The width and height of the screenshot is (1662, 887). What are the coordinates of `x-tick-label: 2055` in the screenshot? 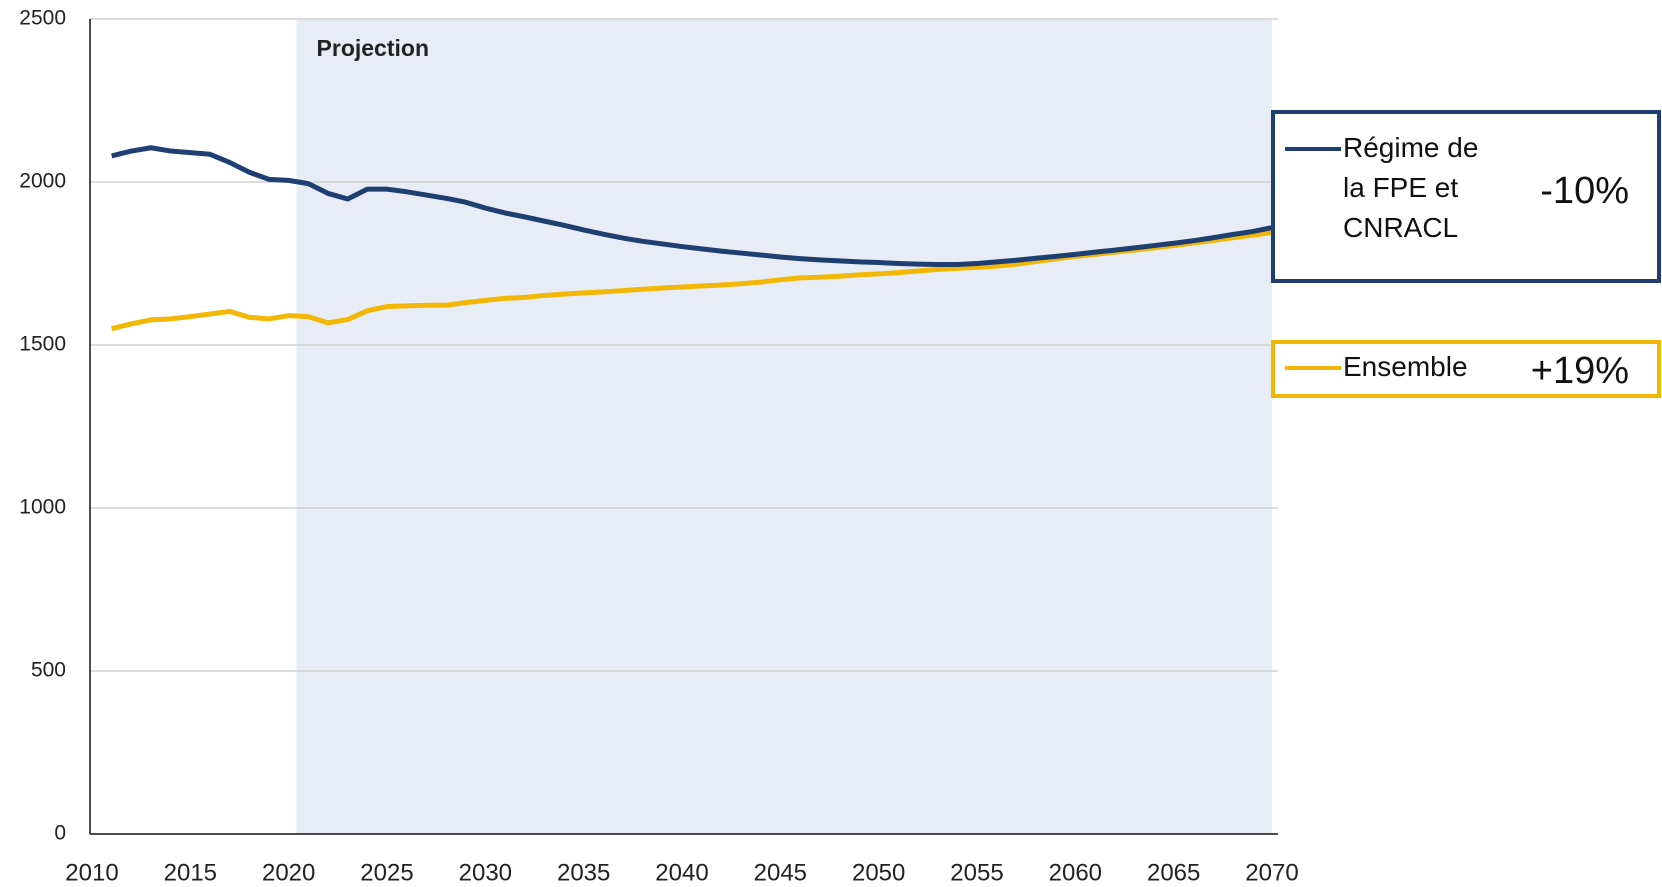 It's located at (976, 872).